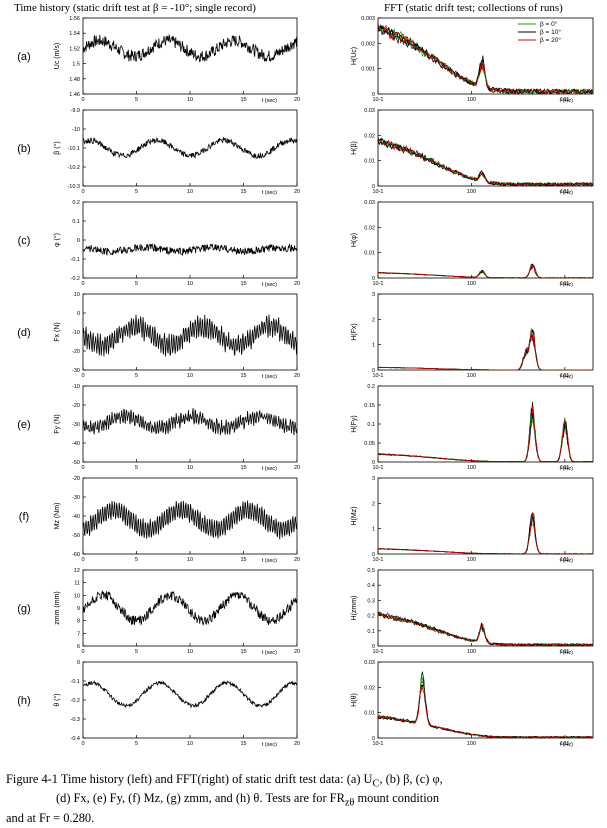  What do you see at coordinates (23, 701) in the screenshot?
I see `panel-label: (h)` at bounding box center [23, 701].